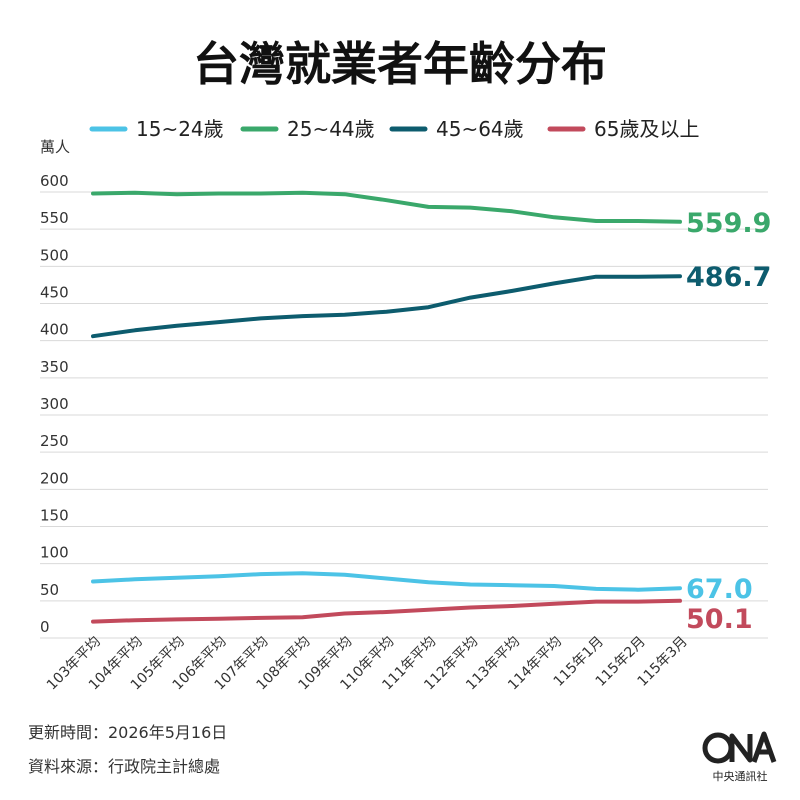  Describe the element at coordinates (54, 478) in the screenshot. I see `y-tick-label: 200` at that location.